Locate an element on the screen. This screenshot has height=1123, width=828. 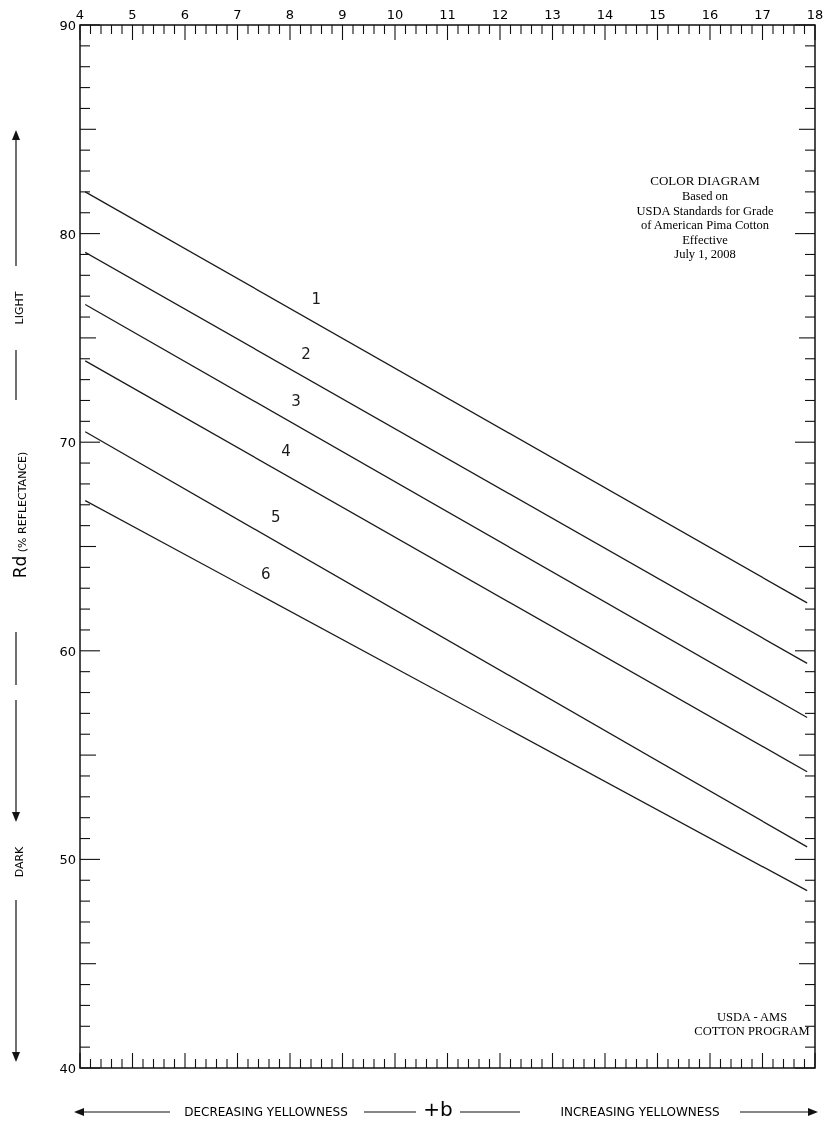
y-axis-title: Rd (% REFLECTANCE) is located at coordinates (20, 515).